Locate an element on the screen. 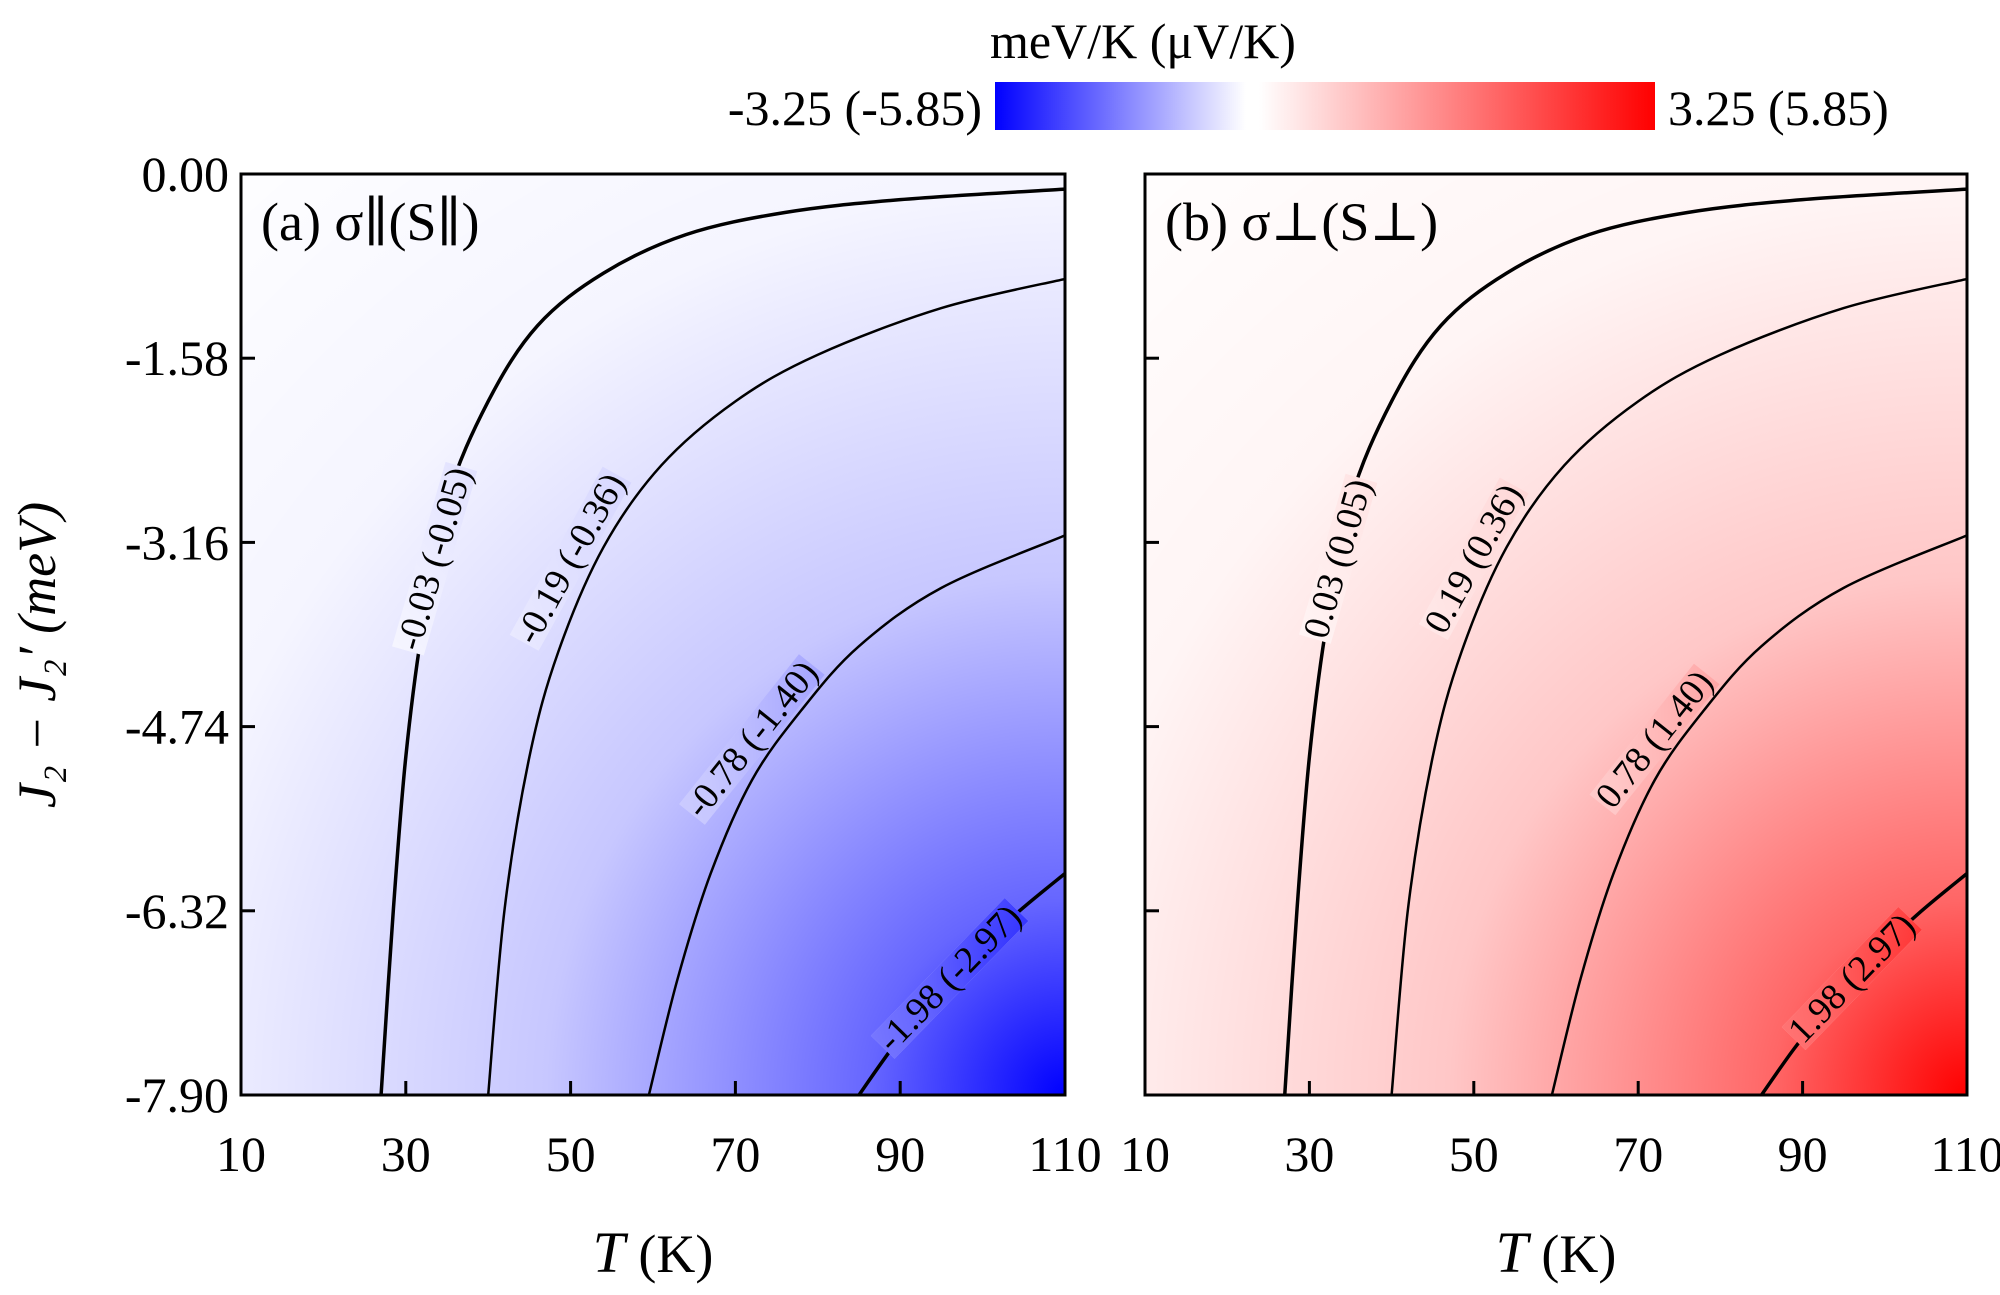 This screenshot has height=1295, width=2000. y-tick-label: -7.90 is located at coordinates (177, 1095).